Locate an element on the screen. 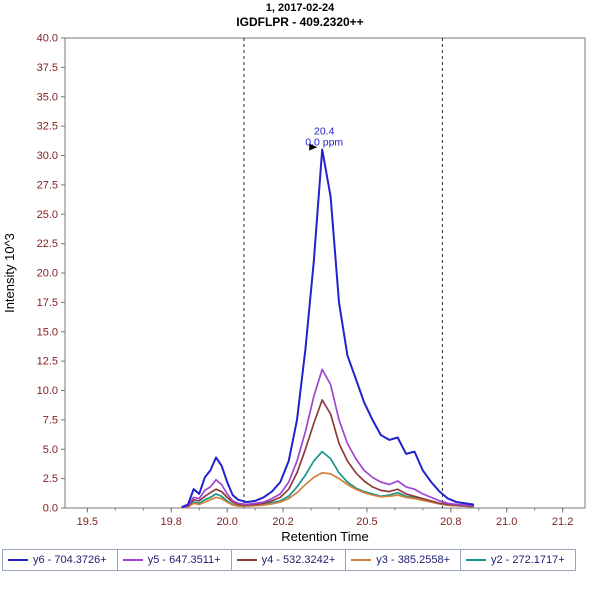  y-tick-label: 30.0 is located at coordinates (47, 156).